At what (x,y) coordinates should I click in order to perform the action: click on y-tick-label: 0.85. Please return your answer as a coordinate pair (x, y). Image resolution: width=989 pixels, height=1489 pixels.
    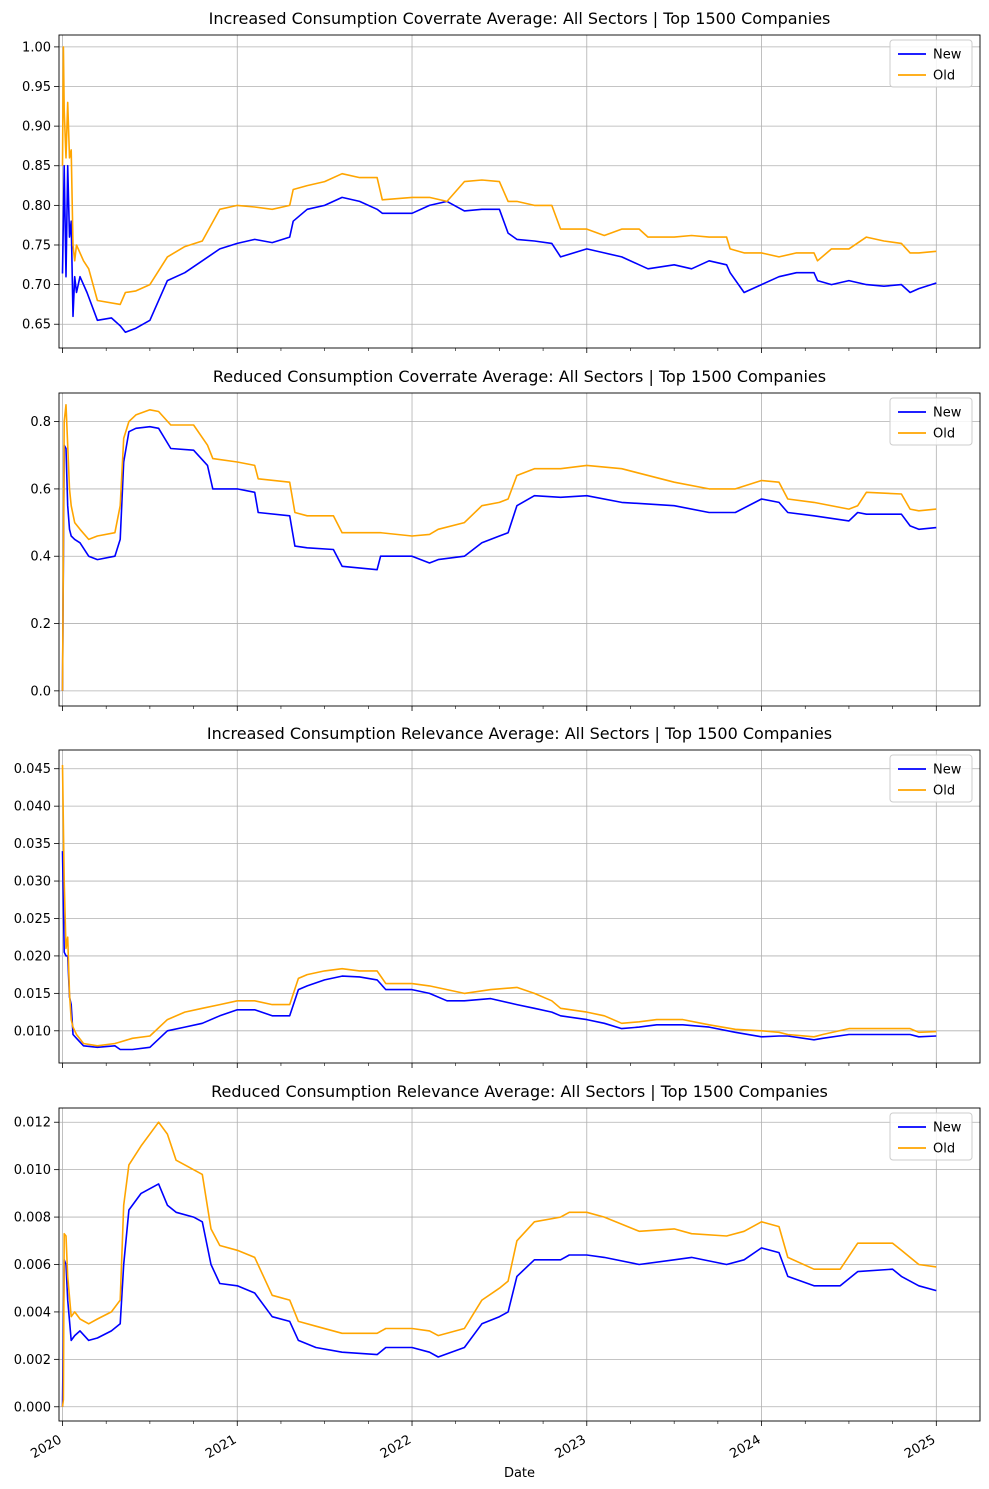
    Looking at the image, I should click on (36, 166).